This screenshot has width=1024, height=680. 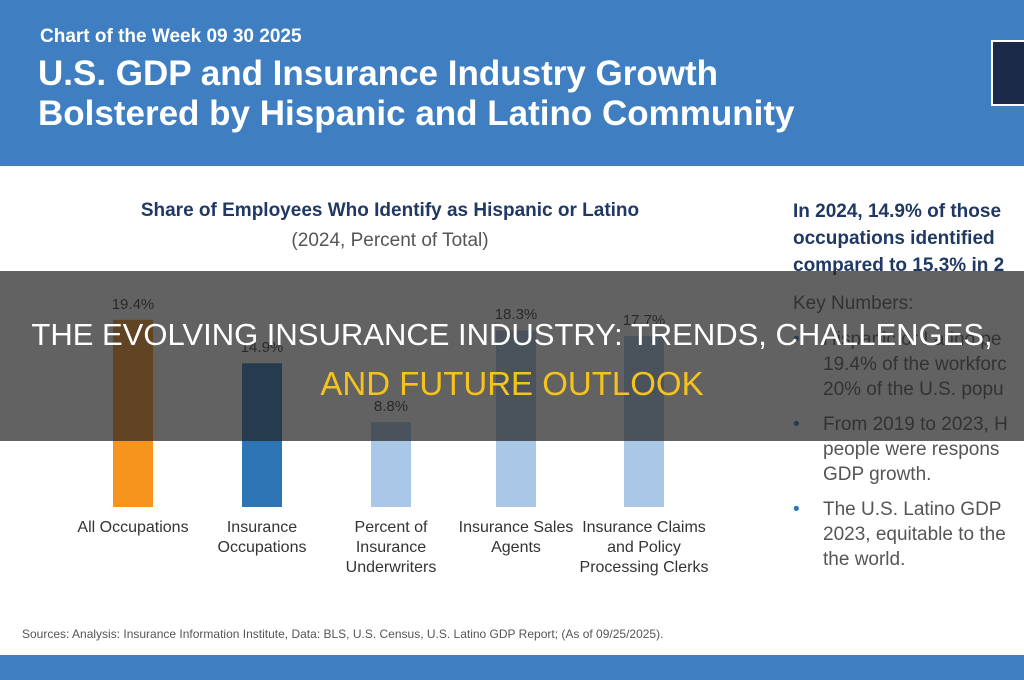 I want to click on bullet-line: people were respons, so click(x=911, y=449).